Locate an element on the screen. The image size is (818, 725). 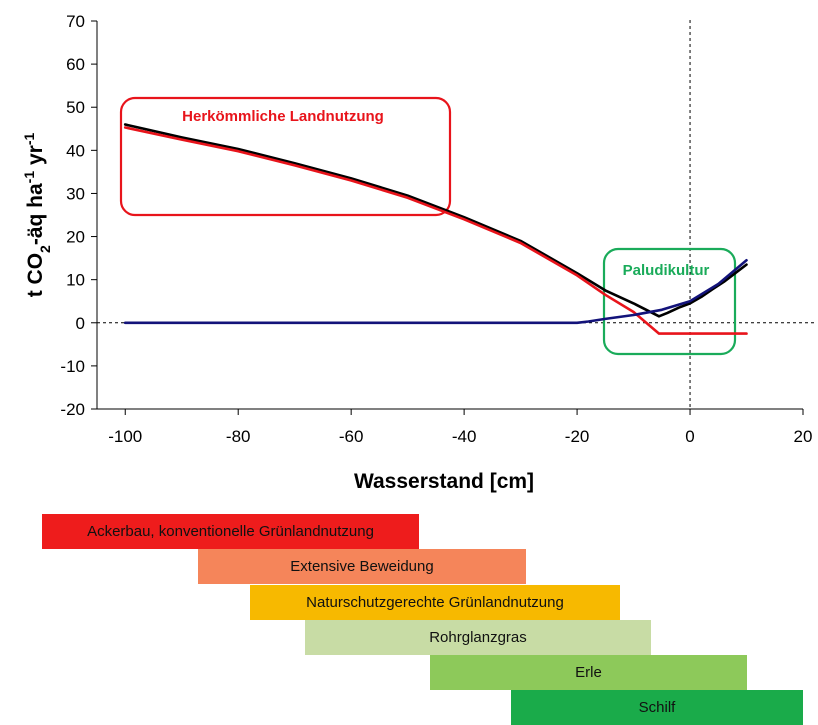
y-axis-title-part: -äq ha is located at coordinates (35, 214).